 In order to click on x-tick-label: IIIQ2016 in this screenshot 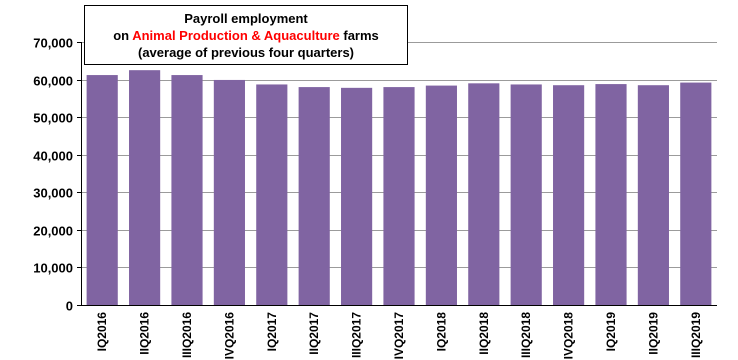, I will do `click(187, 335)`.